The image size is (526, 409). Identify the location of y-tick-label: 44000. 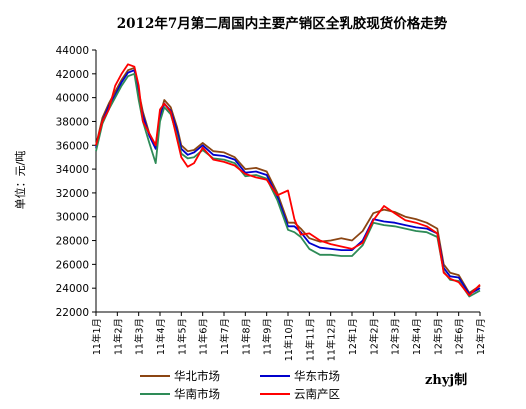
(72, 51).